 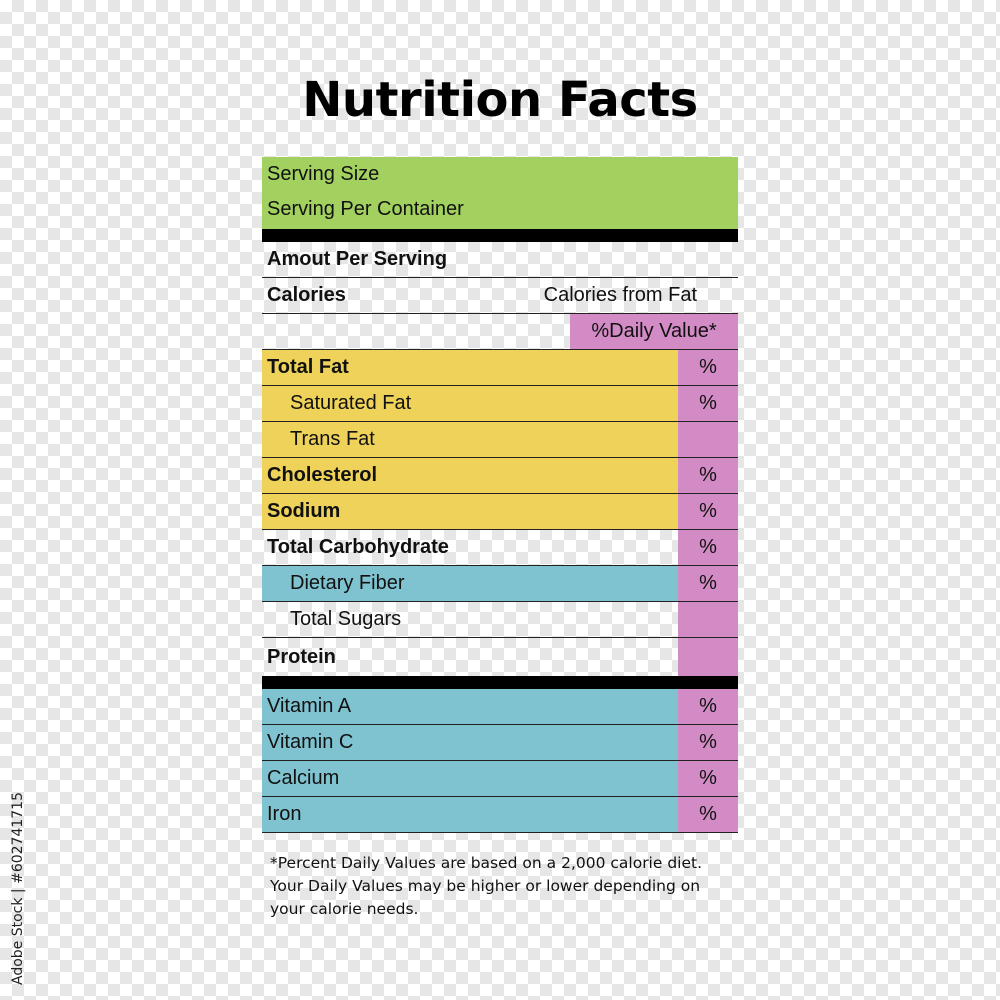 What do you see at coordinates (284, 814) in the screenshot?
I see `vitamin-label: Iron` at bounding box center [284, 814].